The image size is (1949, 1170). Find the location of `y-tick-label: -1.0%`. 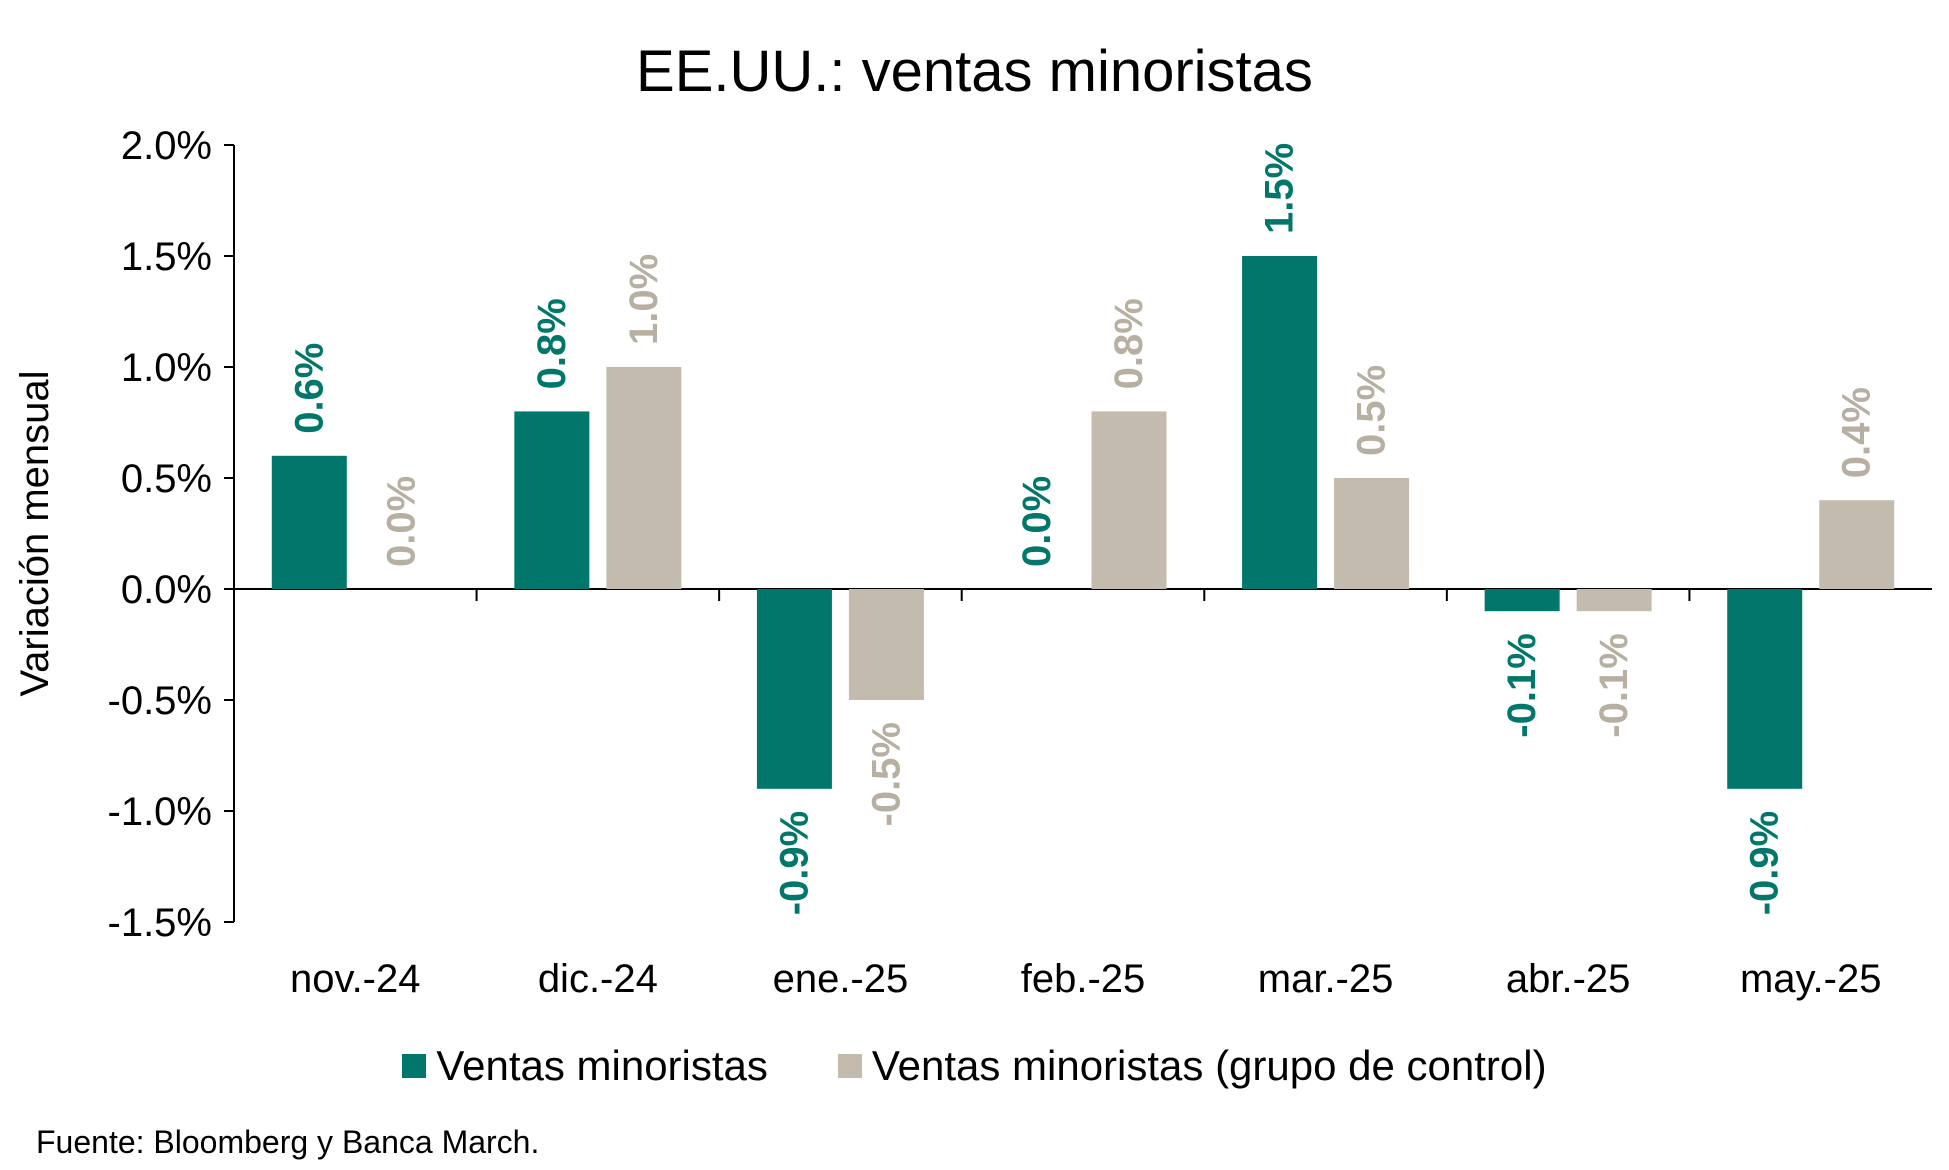

y-tick-label: -1.0% is located at coordinates (160, 812).